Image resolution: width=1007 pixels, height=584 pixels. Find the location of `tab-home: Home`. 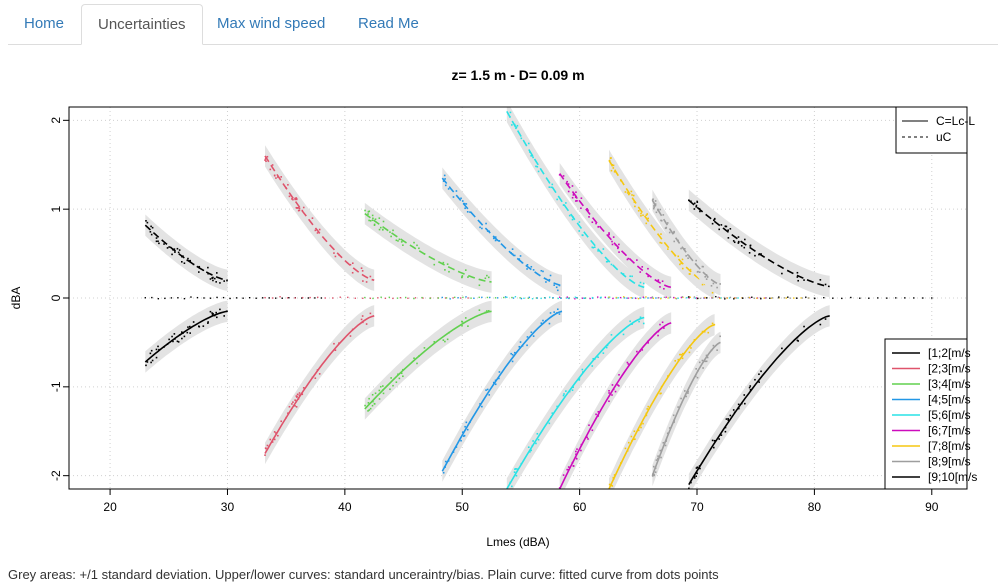

tab-home: Home is located at coordinates (44, 24).